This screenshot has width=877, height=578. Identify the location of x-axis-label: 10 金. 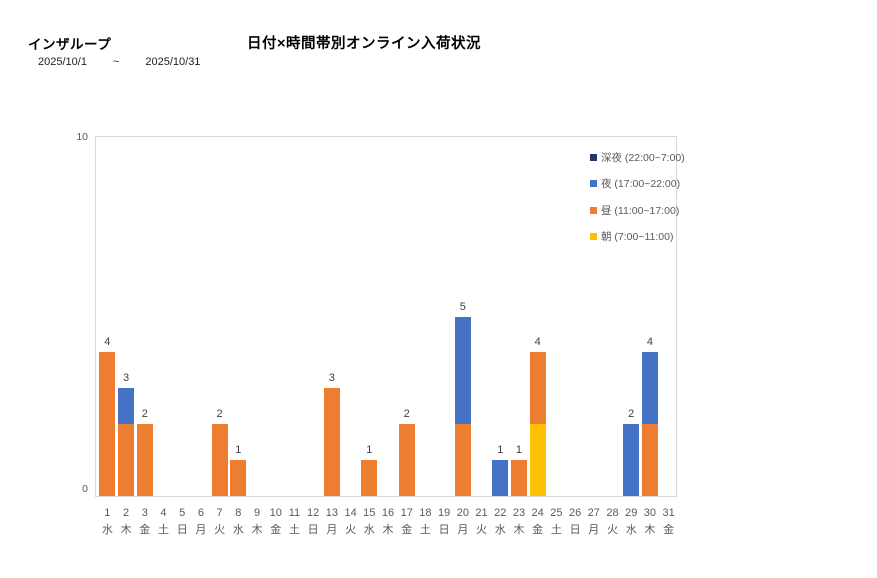
(276, 522).